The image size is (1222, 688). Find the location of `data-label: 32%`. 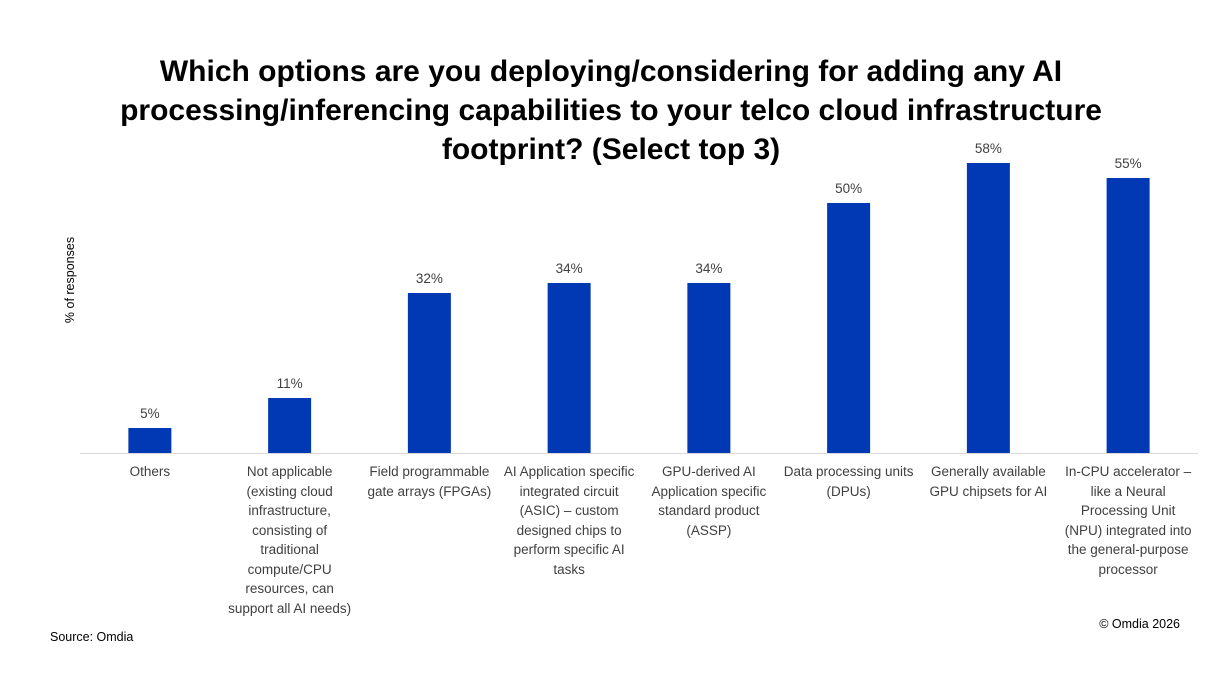

data-label: 32% is located at coordinates (429, 278).